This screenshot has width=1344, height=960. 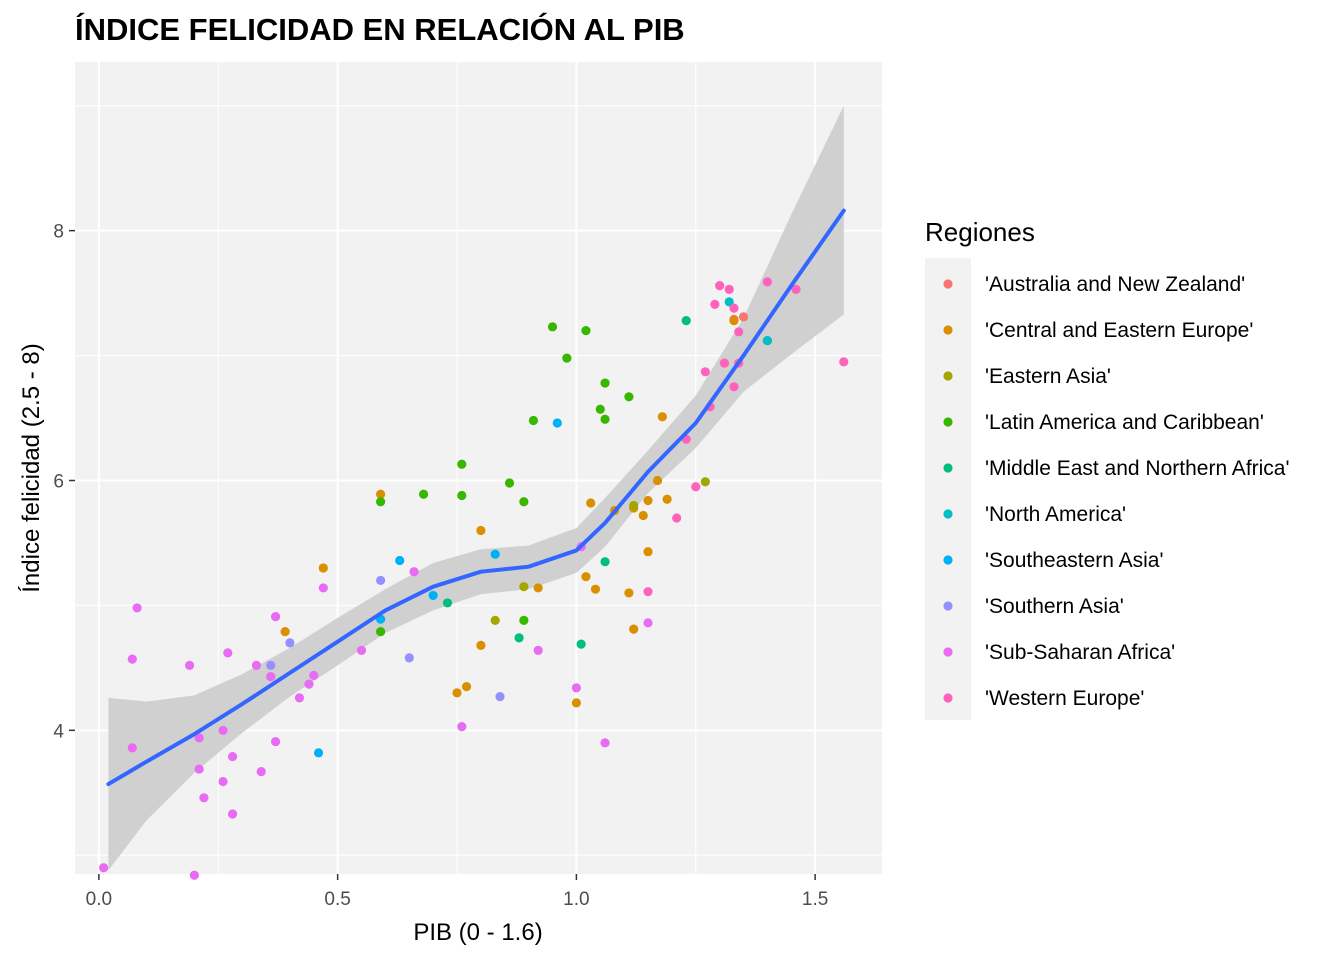 I want to click on x-axis: 0.0 0.5 1.0 1.5, so click(x=457, y=892).